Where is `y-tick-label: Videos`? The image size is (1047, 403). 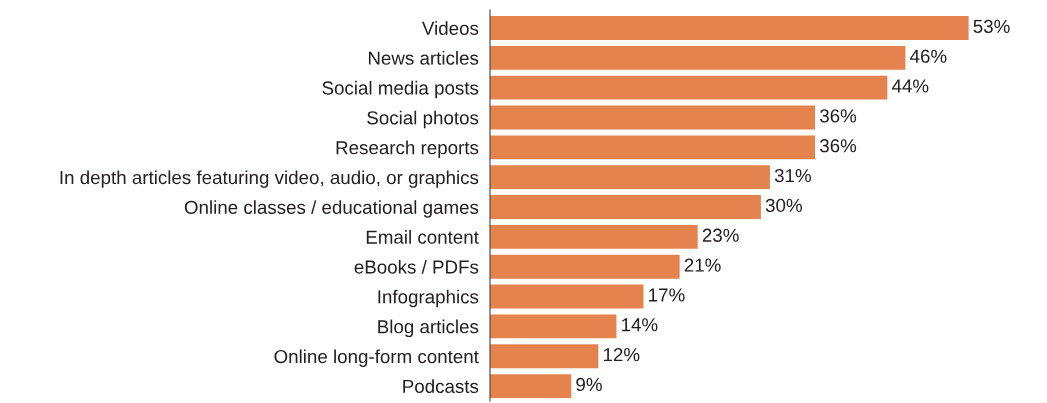 y-tick-label: Videos is located at coordinates (450, 28).